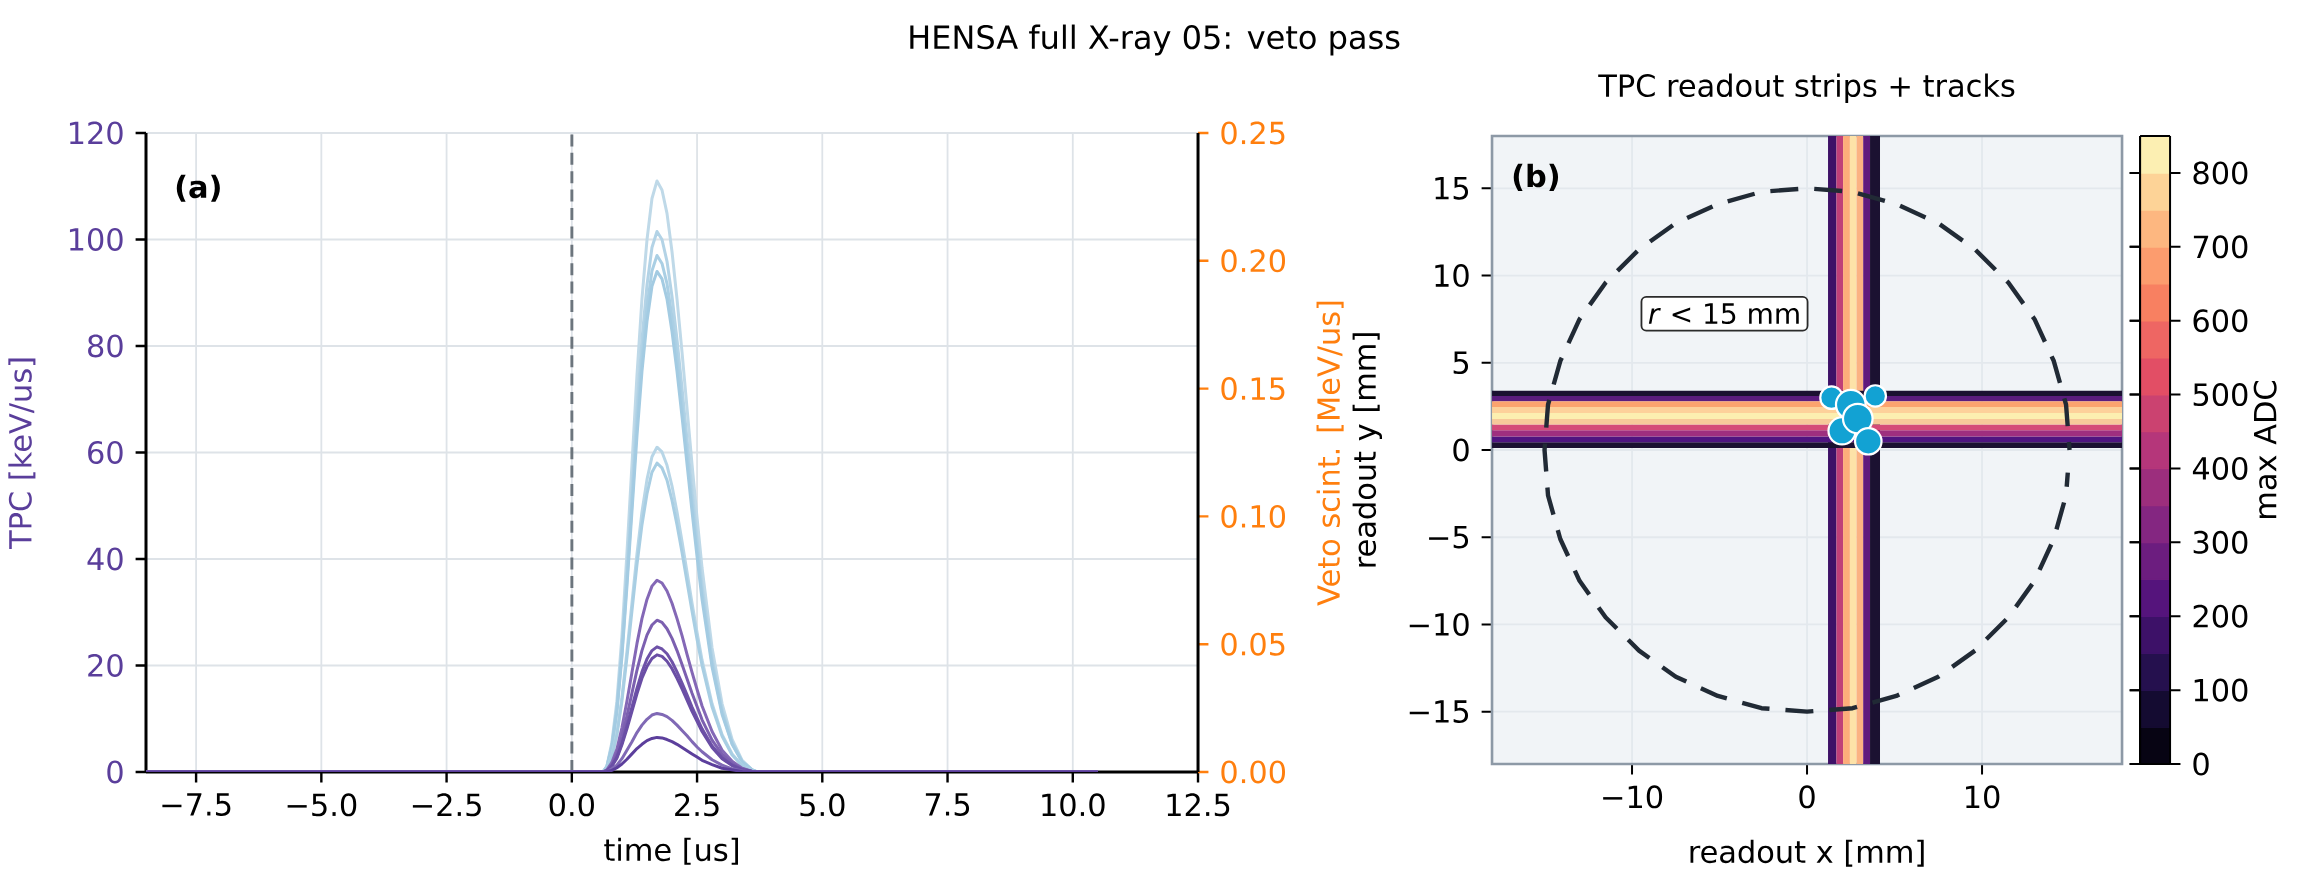 Image resolution: width=2308 pixels, height=887 pixels. Describe the element at coordinates (1253, 516) in the screenshot. I see `y2-tick-label: 0.10` at that location.